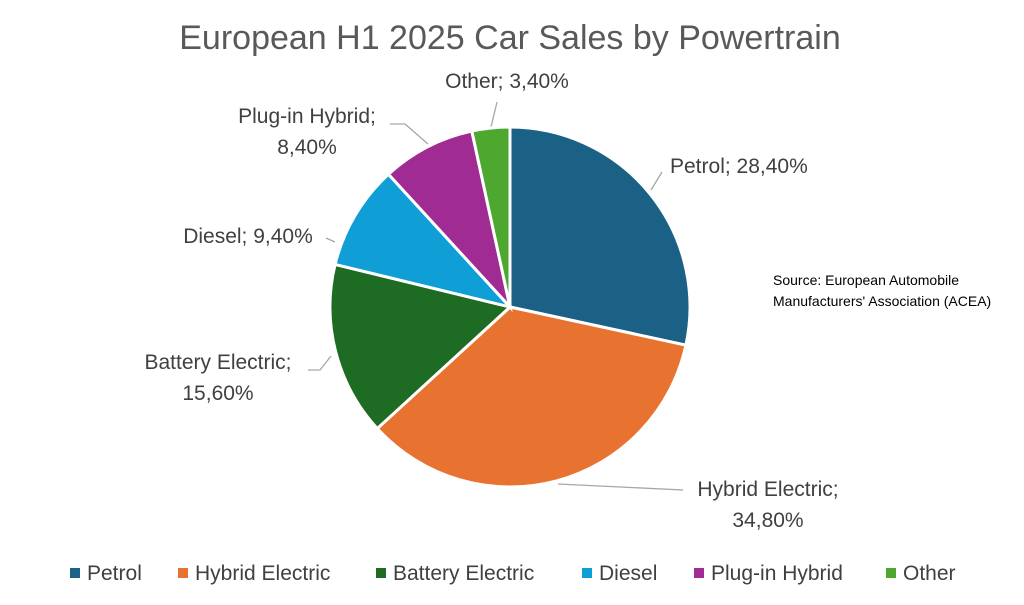 The image size is (1024, 605). What do you see at coordinates (183, 573) in the screenshot?
I see `legend-swatch-hybrid-electric` at bounding box center [183, 573].